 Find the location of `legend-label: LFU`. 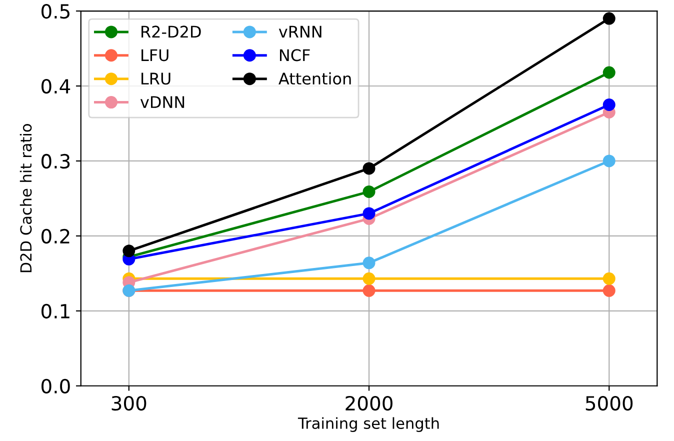

legend-label: LFU is located at coordinates (155, 55).